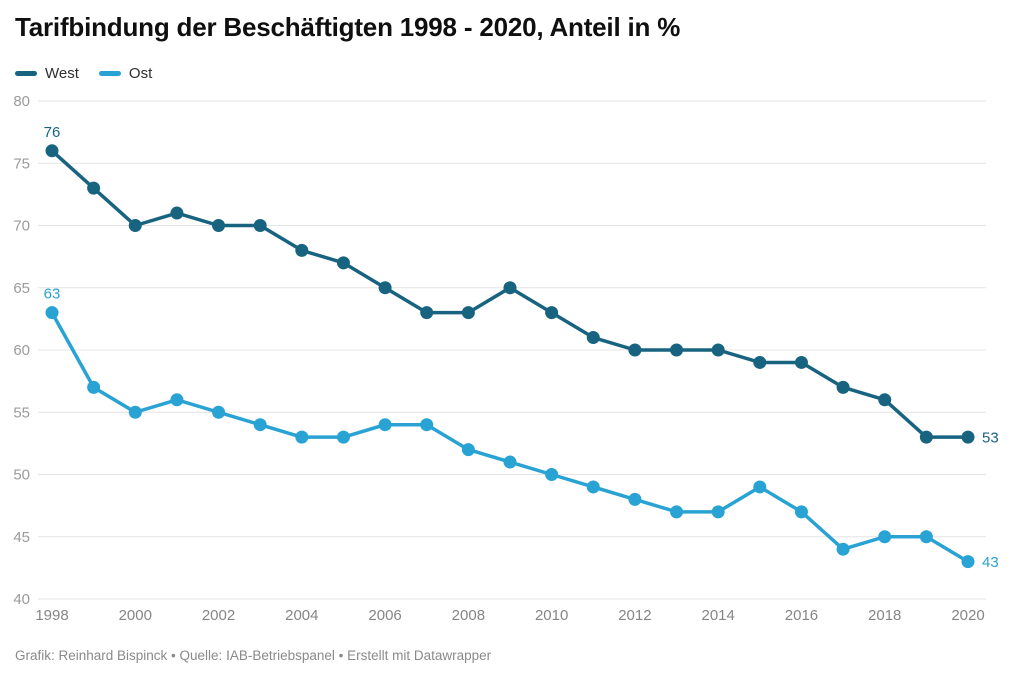 The width and height of the screenshot is (1024, 693). I want to click on ost-point-2018, so click(885, 537).